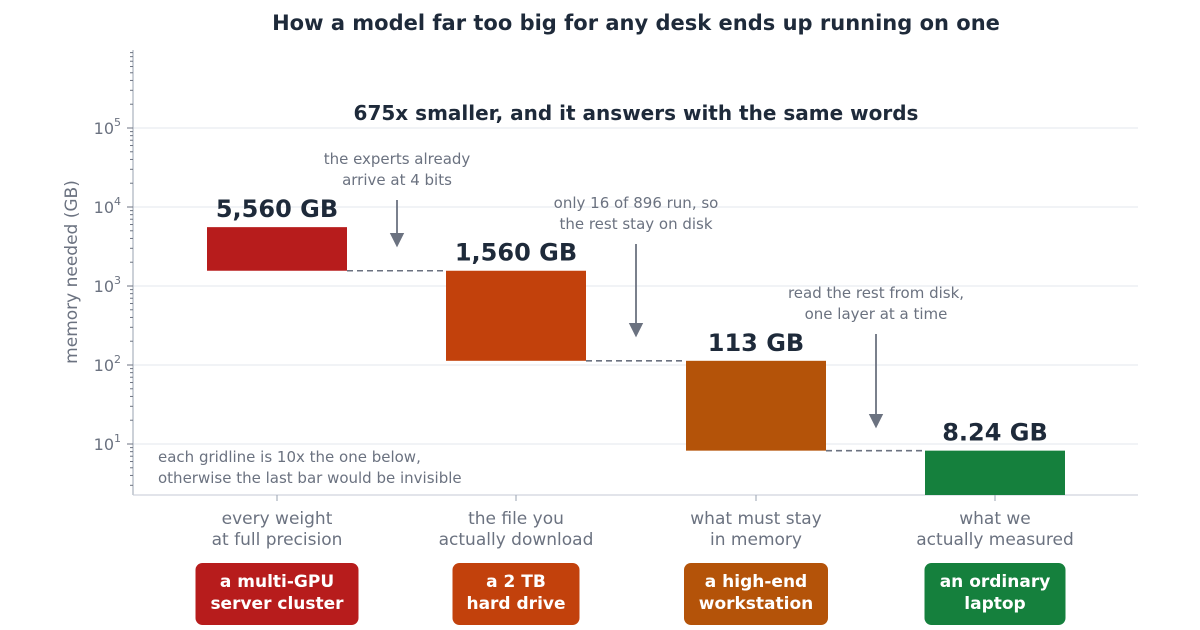 The width and height of the screenshot is (1200, 630). Describe the element at coordinates (72, 272) in the screenshot. I see `y-axis-label: memory needed (GB)` at that location.